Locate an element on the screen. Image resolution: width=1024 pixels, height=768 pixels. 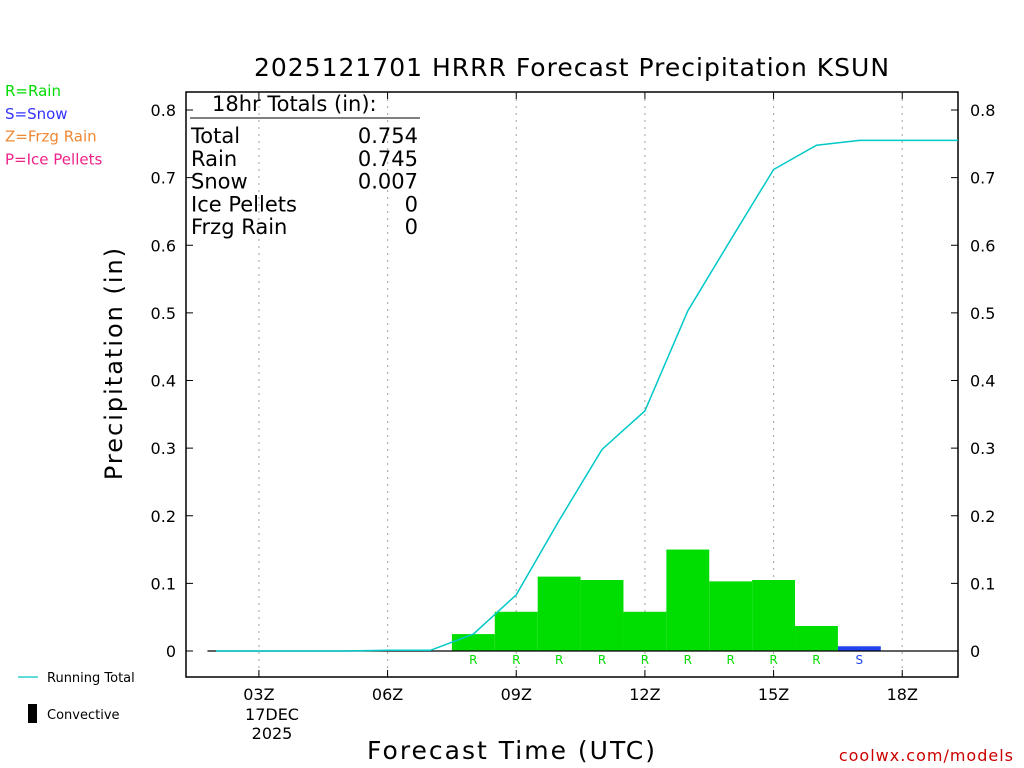
precip-type-legend-item: S=Snow is located at coordinates (36, 114).